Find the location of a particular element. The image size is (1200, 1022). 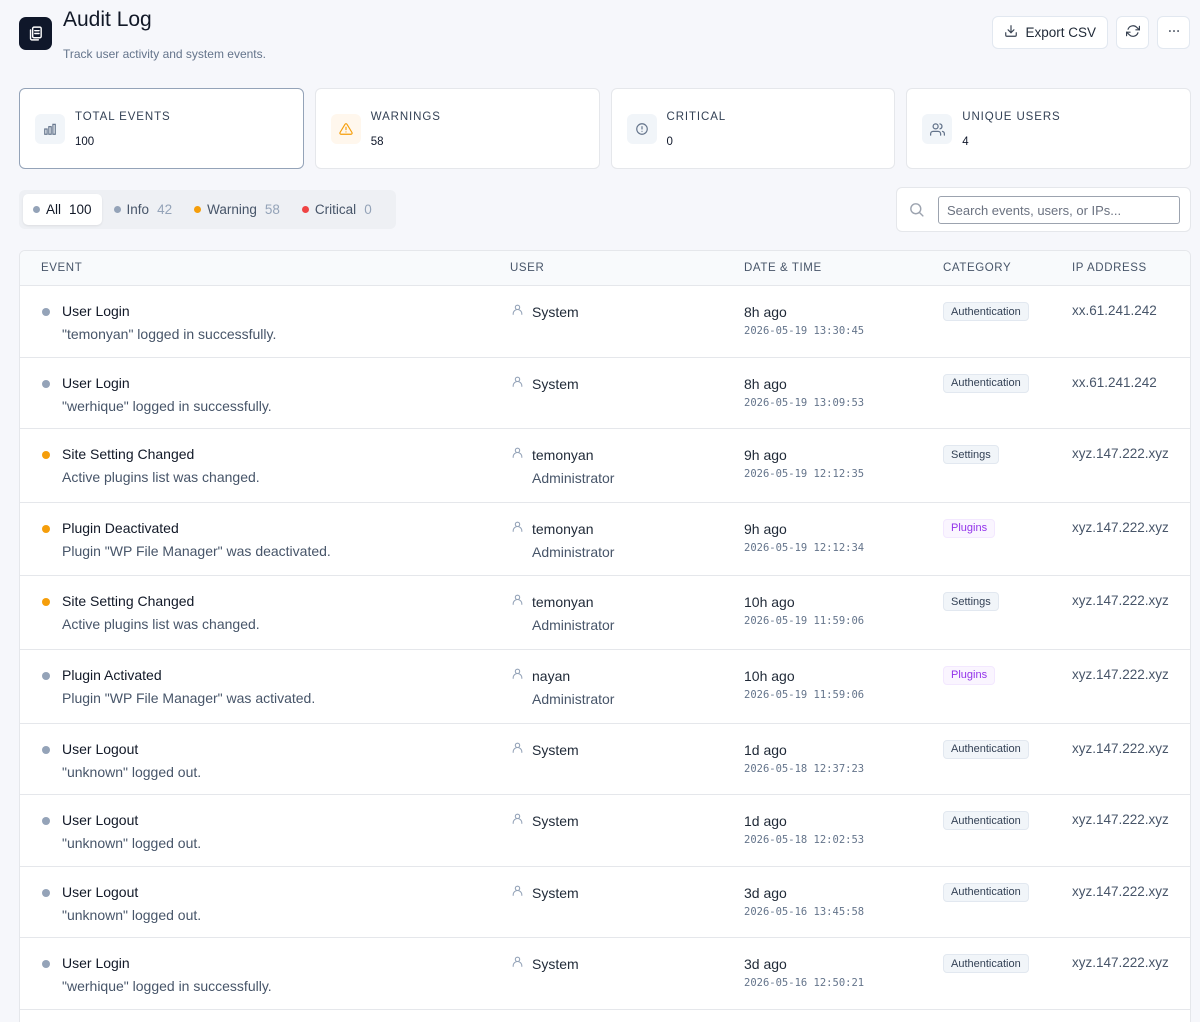

more-options-button is located at coordinates (1173, 32).